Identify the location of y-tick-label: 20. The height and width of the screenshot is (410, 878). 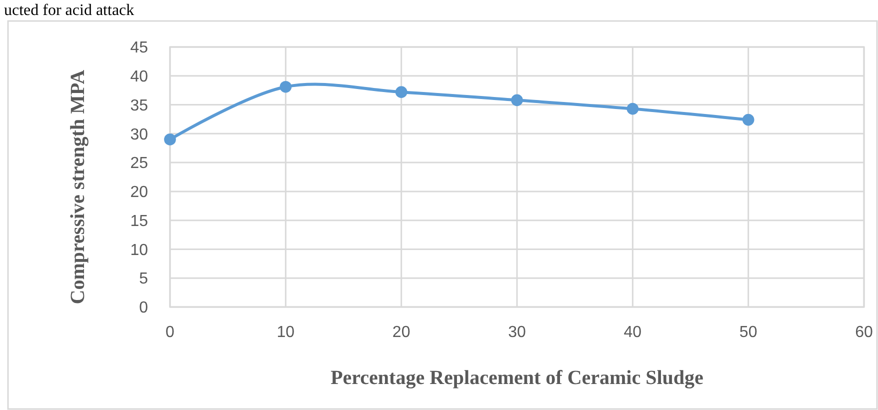
(139, 193).